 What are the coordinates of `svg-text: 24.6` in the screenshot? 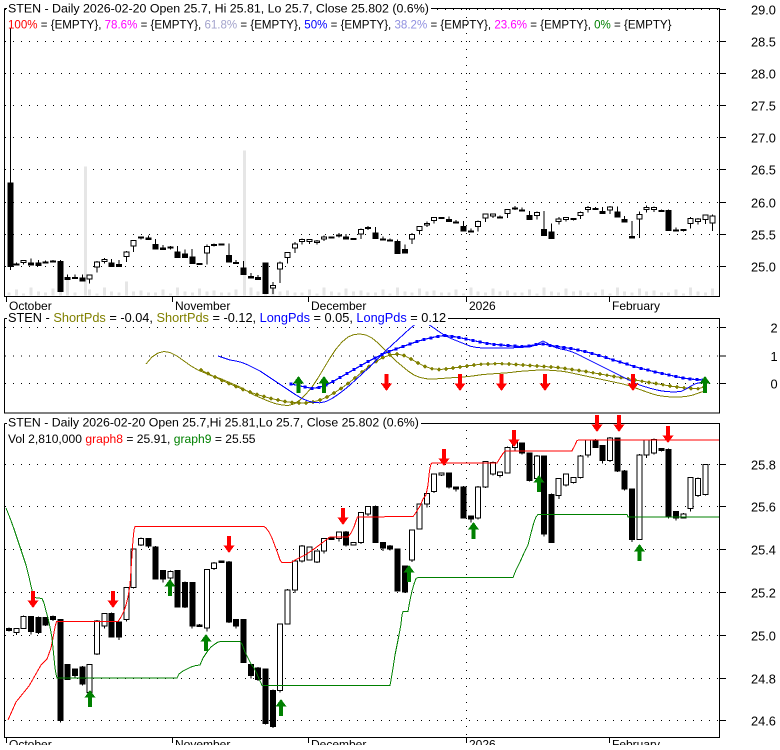 It's located at (763, 721).